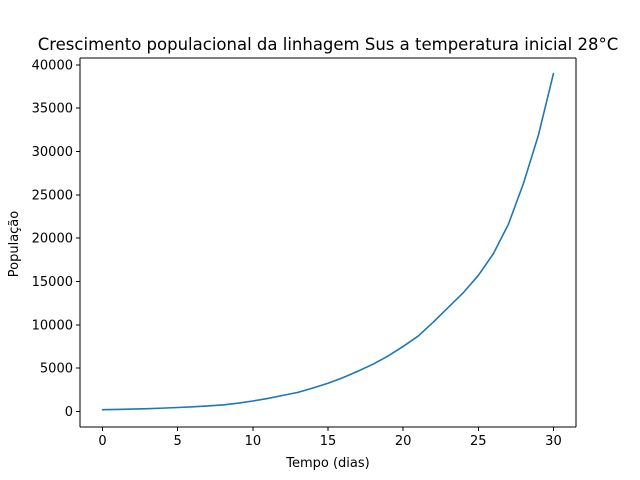  What do you see at coordinates (52, 65) in the screenshot?
I see `y-tick-label: 40000` at bounding box center [52, 65].